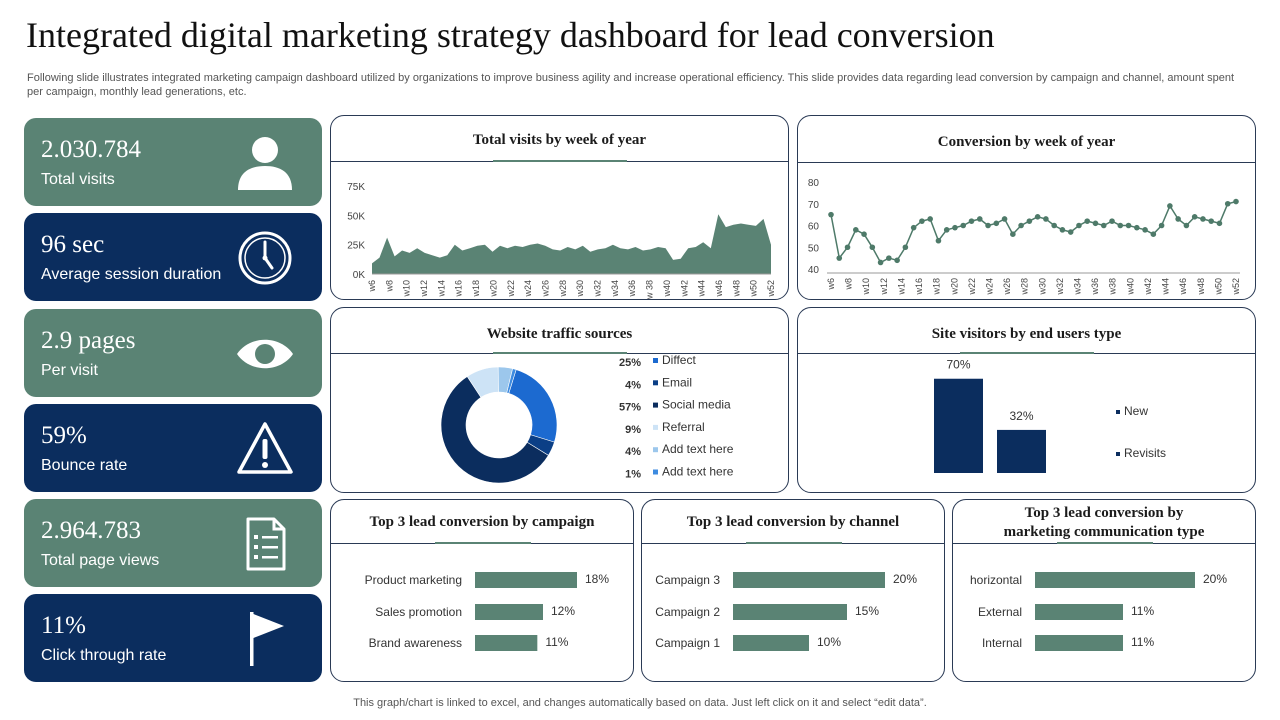 The height and width of the screenshot is (720, 1280). What do you see at coordinates (814, 227) in the screenshot?
I see `y-tick-label: 60` at bounding box center [814, 227].